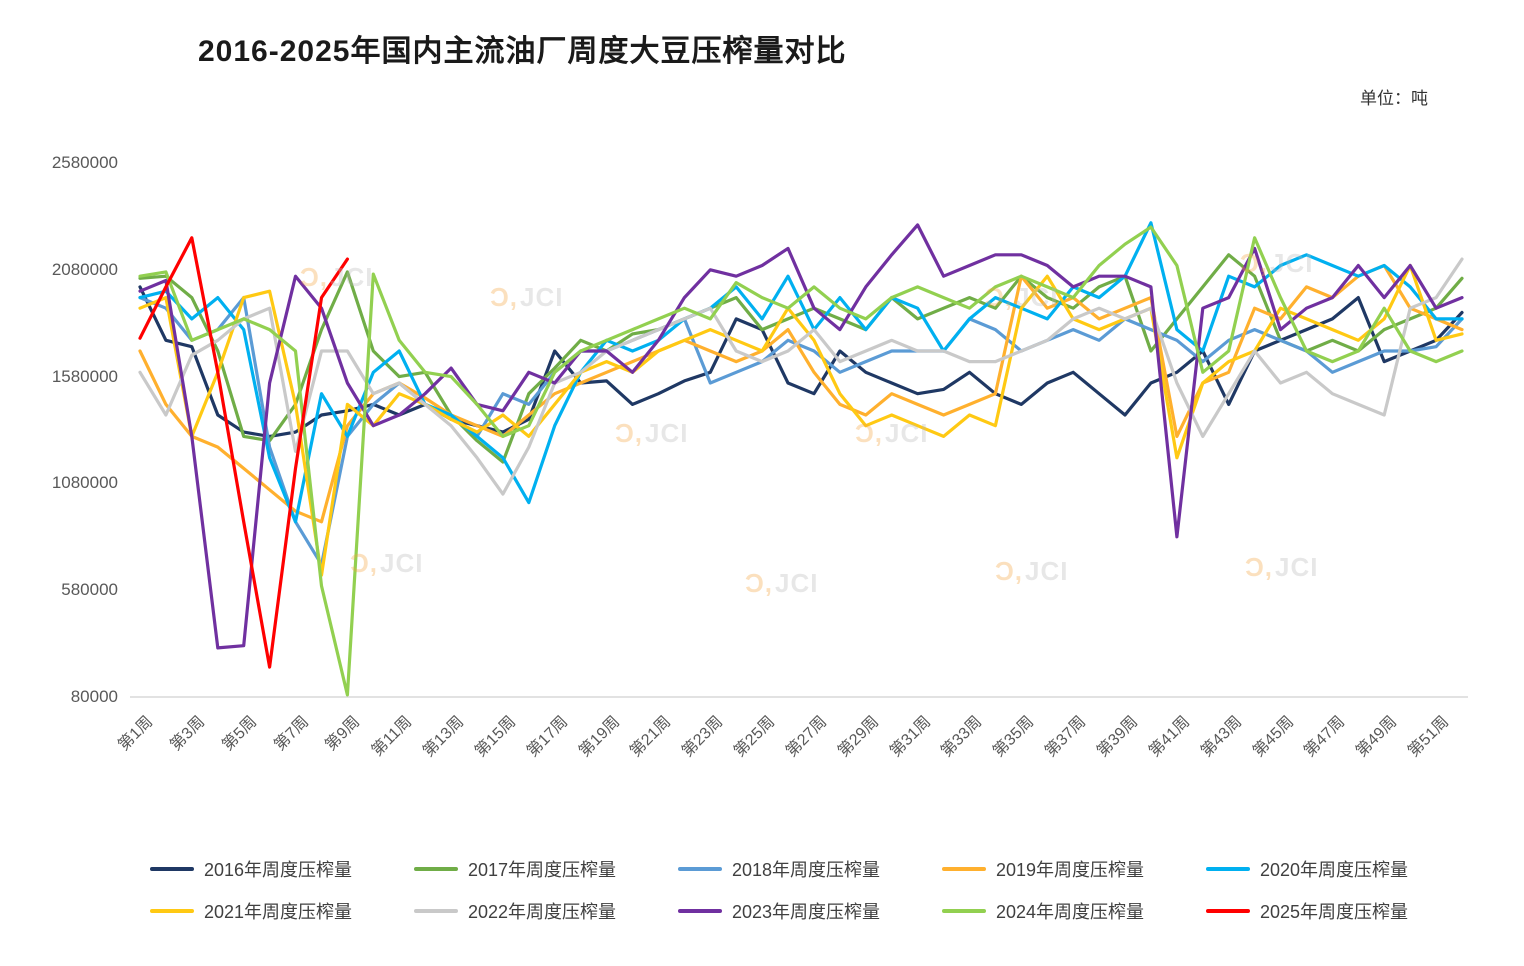 This screenshot has width=1524, height=966. I want to click on legend-item: 2022年周度压榨量, so click(546, 911).